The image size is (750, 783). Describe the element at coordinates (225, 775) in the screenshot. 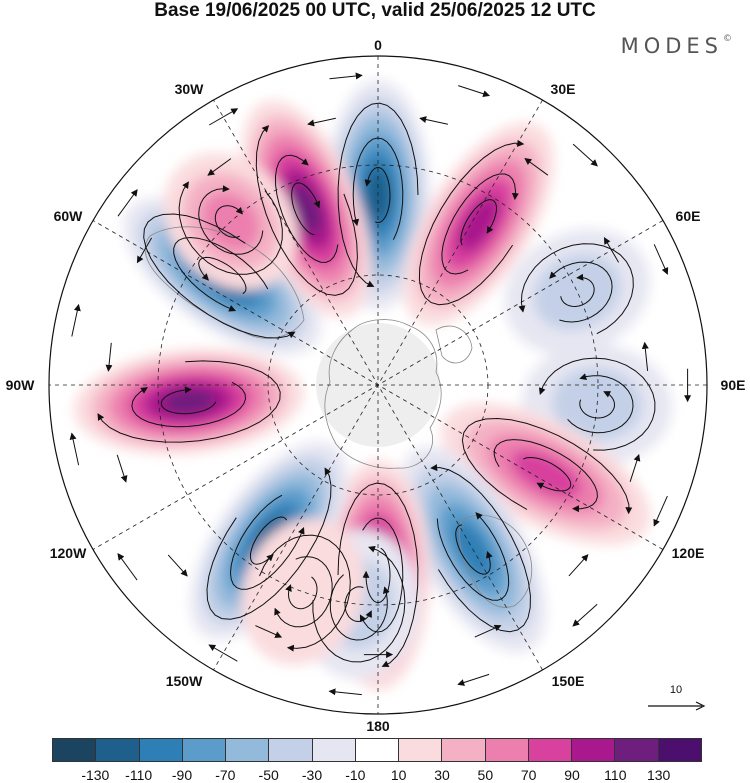

I see `colorbar-tick-label: -70` at that location.